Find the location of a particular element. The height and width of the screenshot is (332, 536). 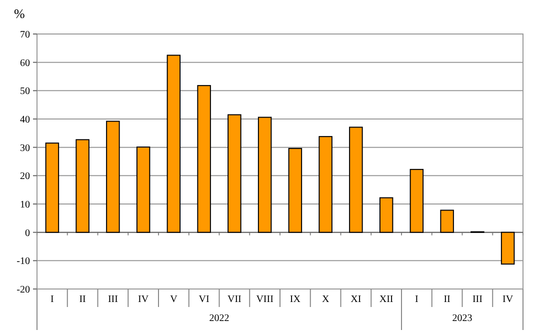

x-tick-label: XI is located at coordinates (356, 299).